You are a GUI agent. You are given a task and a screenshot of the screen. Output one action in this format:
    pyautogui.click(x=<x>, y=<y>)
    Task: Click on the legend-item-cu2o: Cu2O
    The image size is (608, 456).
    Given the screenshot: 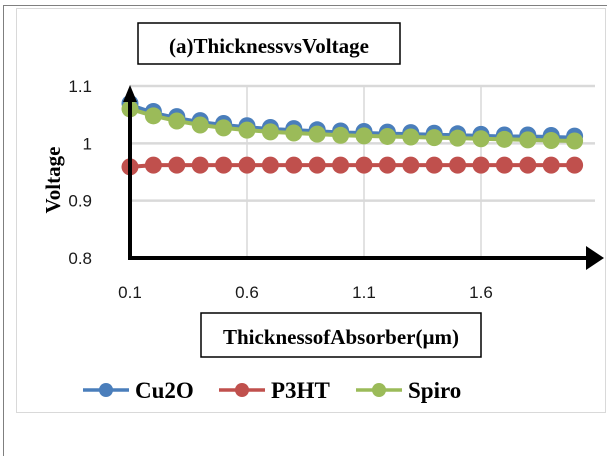 What is the action you would take?
    pyautogui.click(x=138, y=390)
    